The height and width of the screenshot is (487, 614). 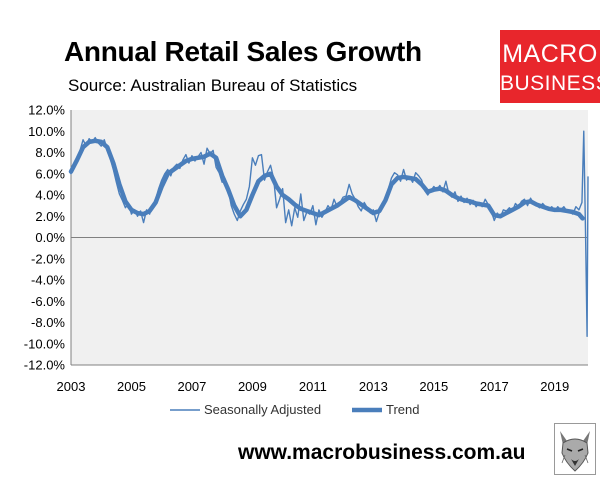 I want to click on y-tick-label: 6.0%, so click(x=50, y=173).